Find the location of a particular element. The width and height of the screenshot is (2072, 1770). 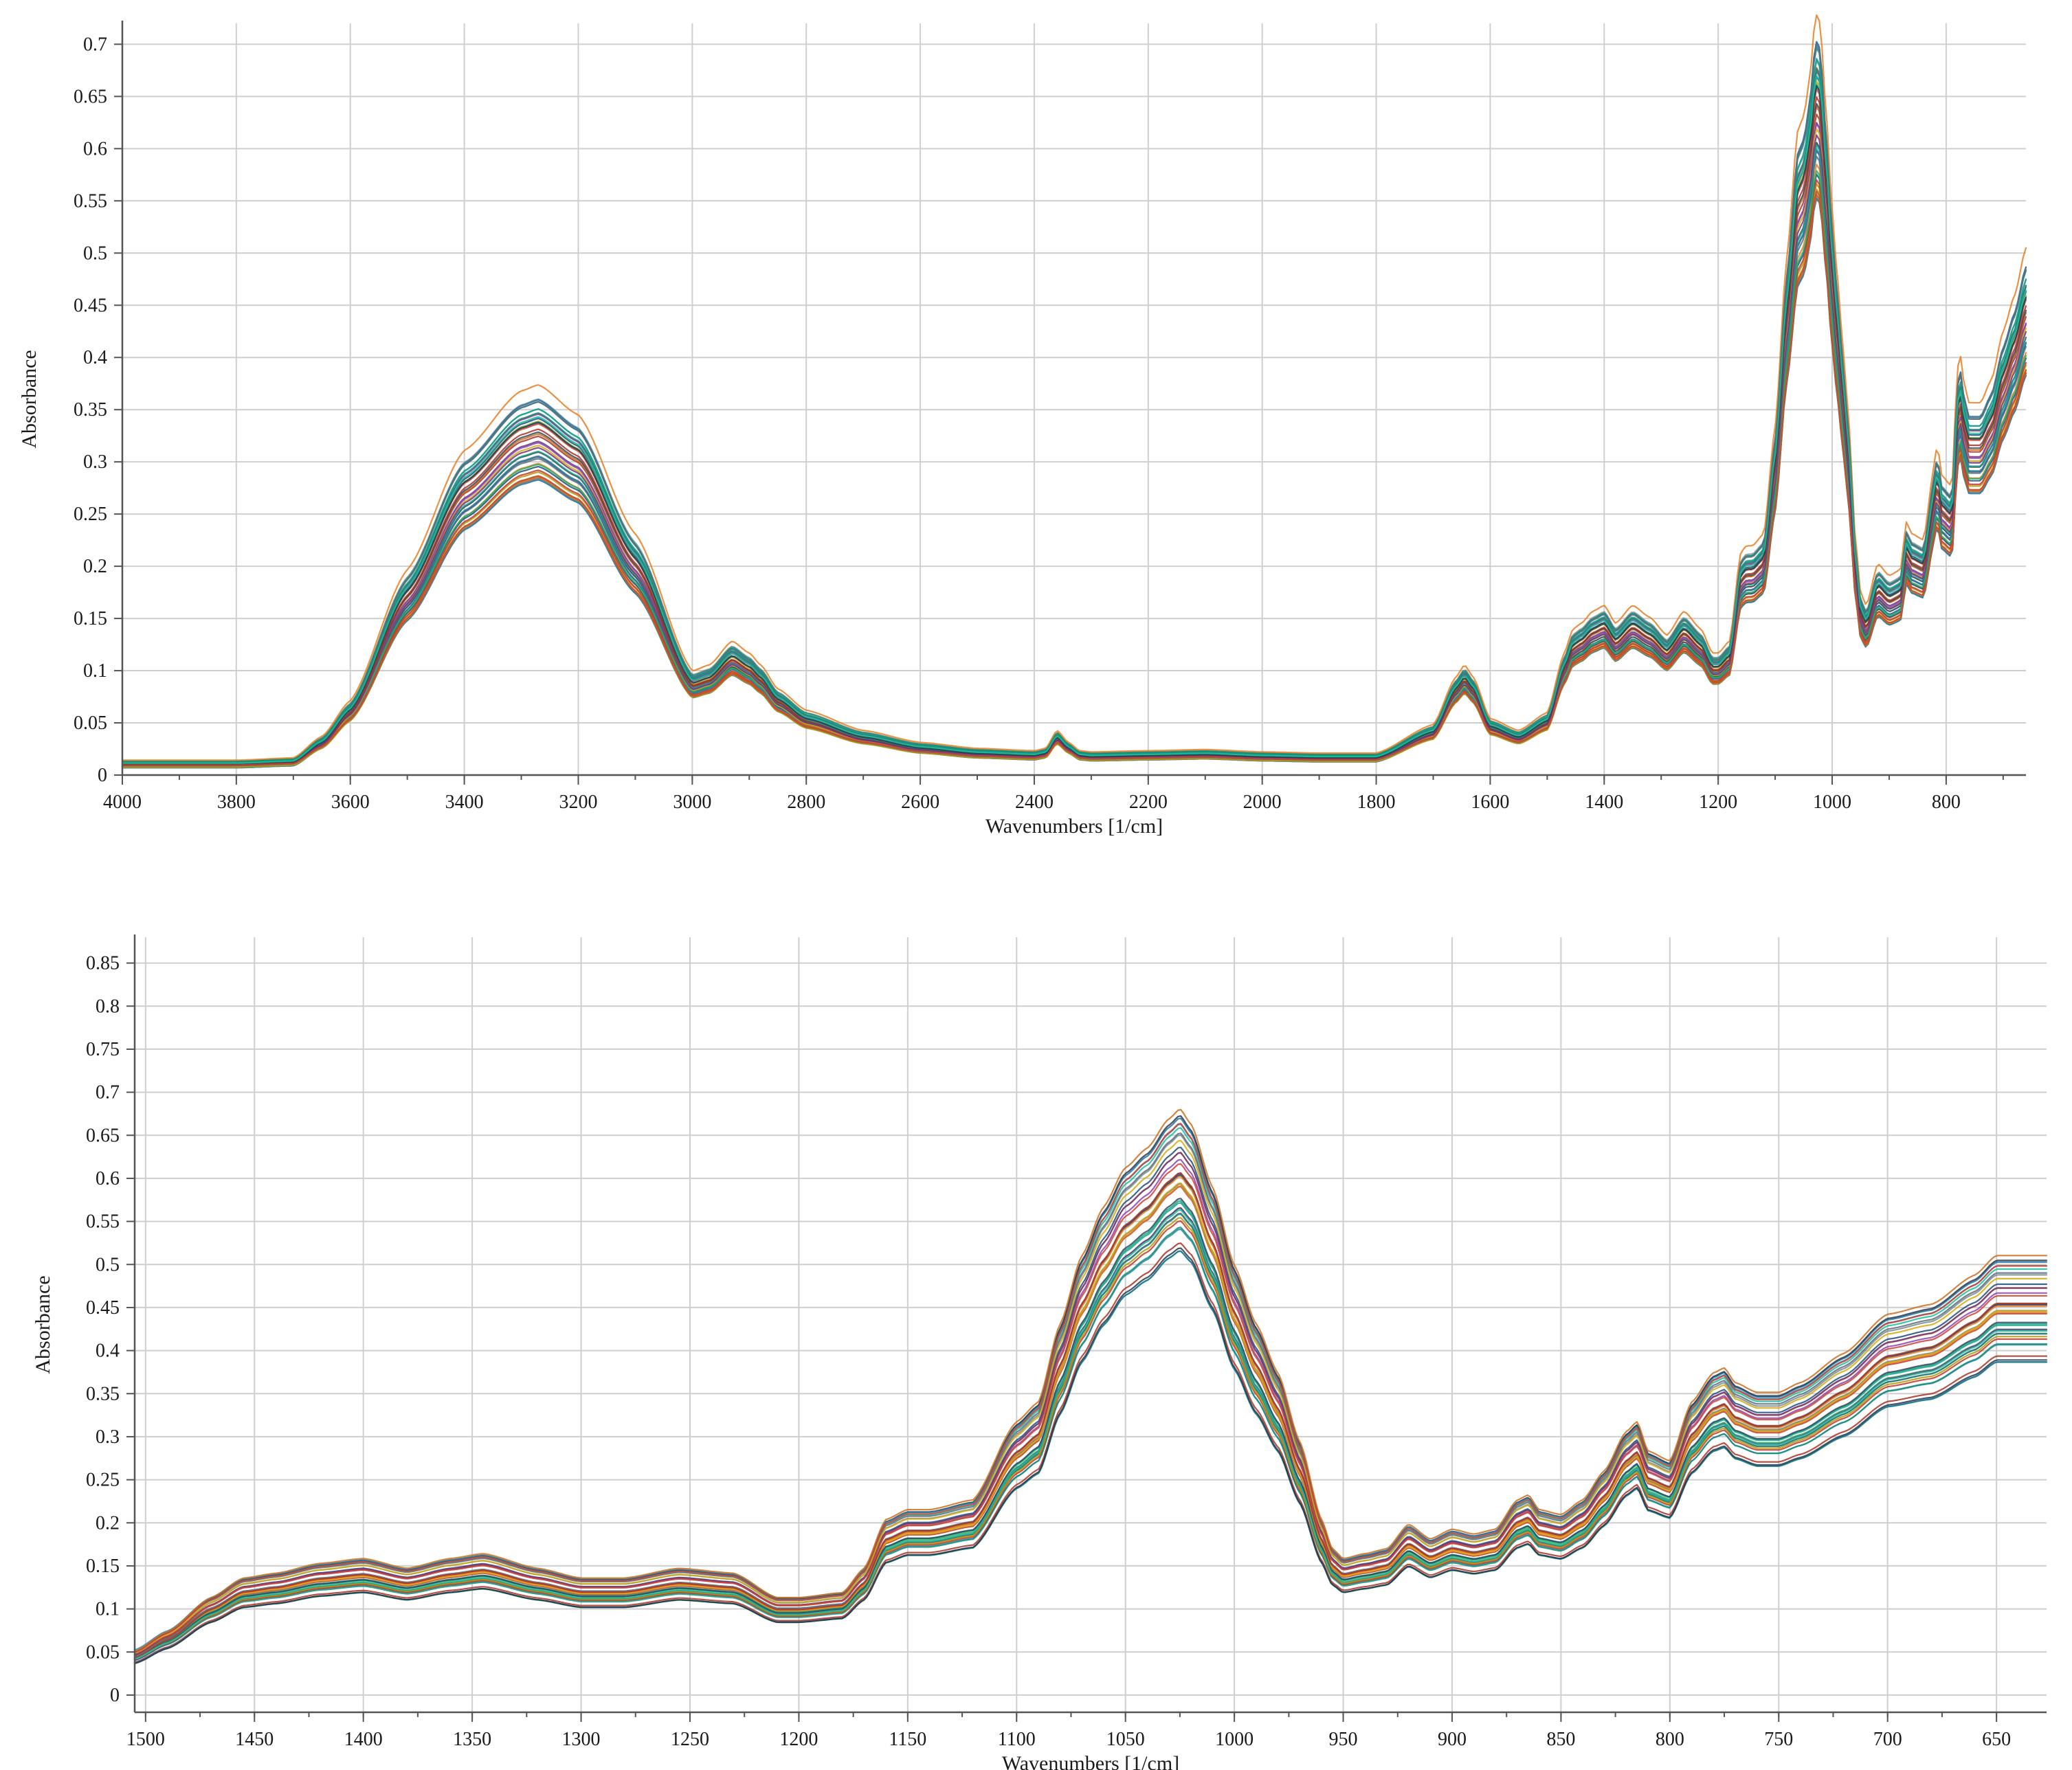

y-tick-label: 0.55 is located at coordinates (103, 1222).